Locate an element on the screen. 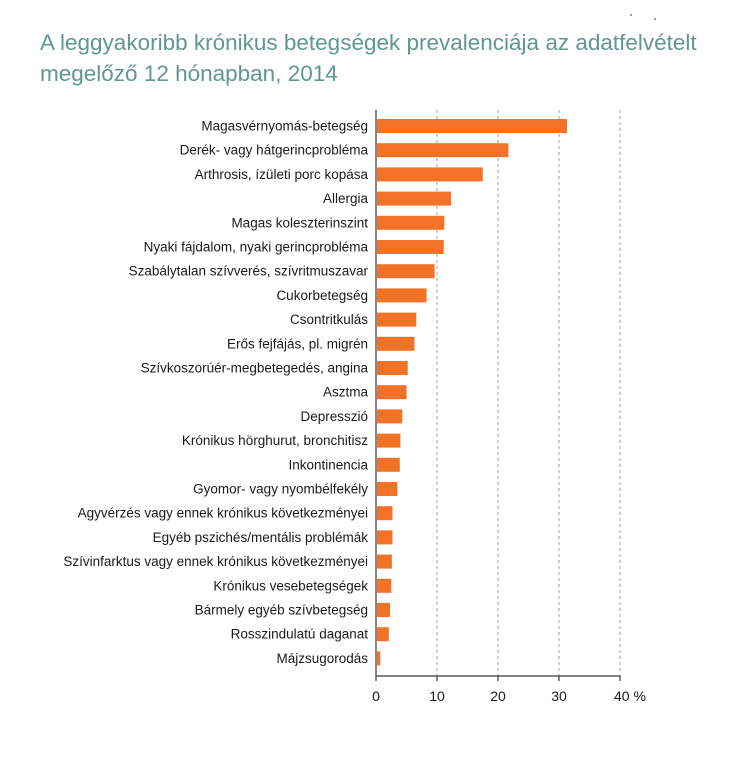 The image size is (730, 772). x-tick-label: 0 is located at coordinates (376, 696).